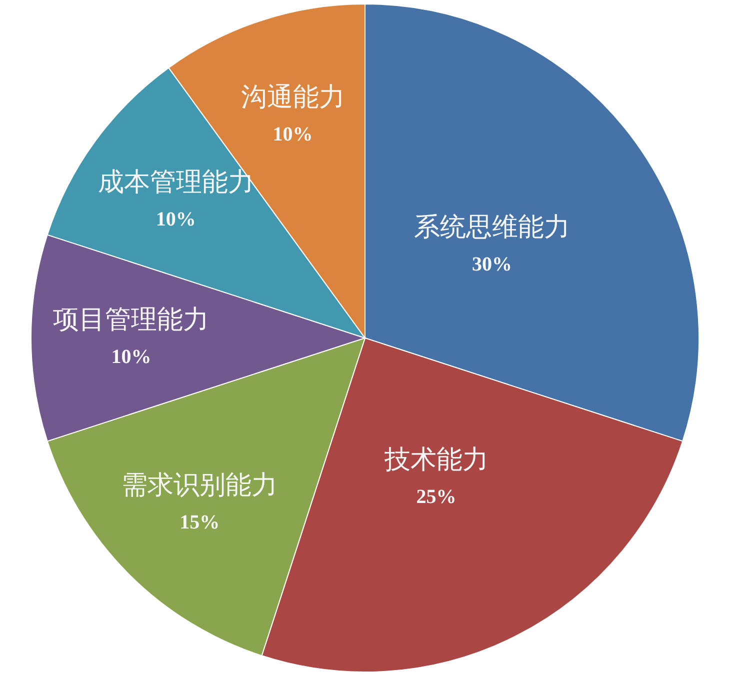 This screenshot has width=742, height=694. What do you see at coordinates (200, 484) in the screenshot?
I see `slice-label: 需求识别能力` at bounding box center [200, 484].